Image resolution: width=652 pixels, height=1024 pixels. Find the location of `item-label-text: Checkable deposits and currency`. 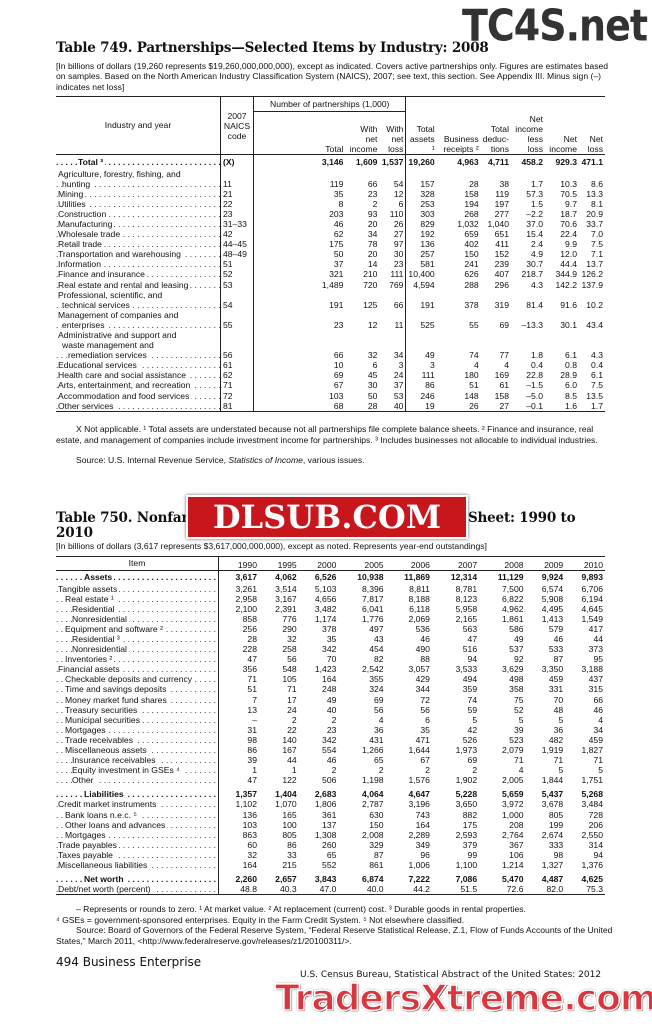

item-label-text: Checkable deposits and currency is located at coordinates (130, 679).